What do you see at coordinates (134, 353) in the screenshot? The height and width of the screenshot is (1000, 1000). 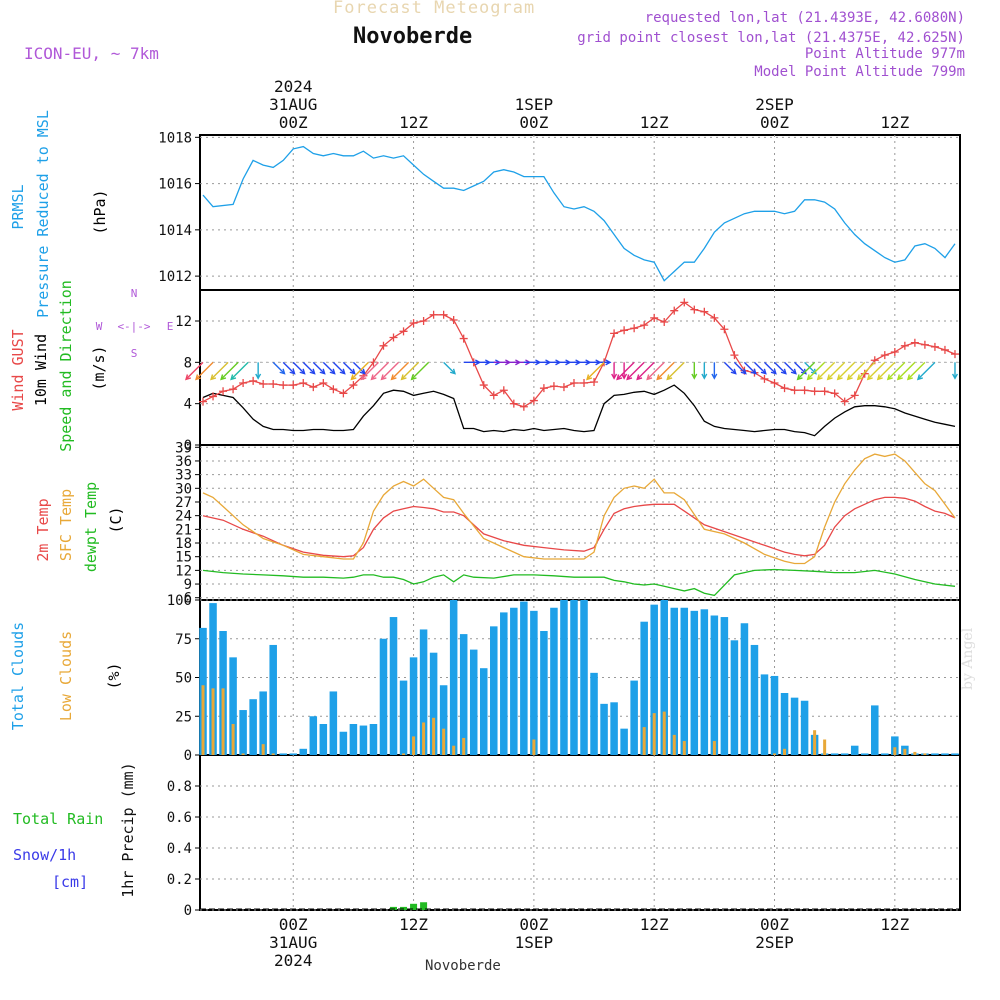 I see `compass-south: S` at bounding box center [134, 353].